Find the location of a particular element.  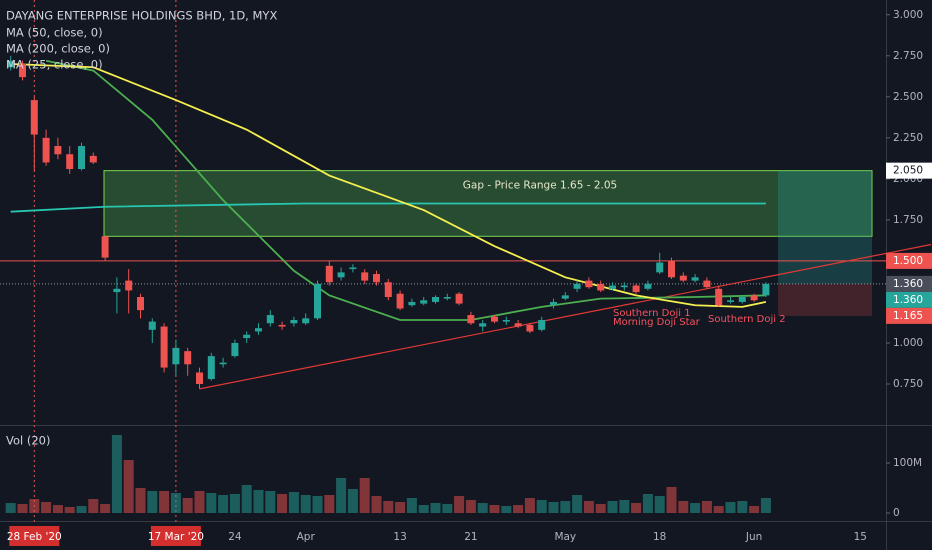

x-tick-label: 18 is located at coordinates (659, 537).